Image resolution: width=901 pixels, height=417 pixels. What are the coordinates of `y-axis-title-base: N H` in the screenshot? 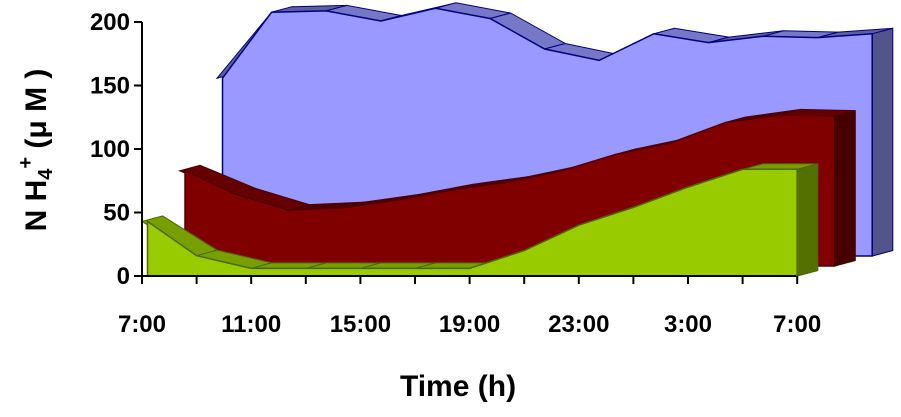 It's located at (36, 206).